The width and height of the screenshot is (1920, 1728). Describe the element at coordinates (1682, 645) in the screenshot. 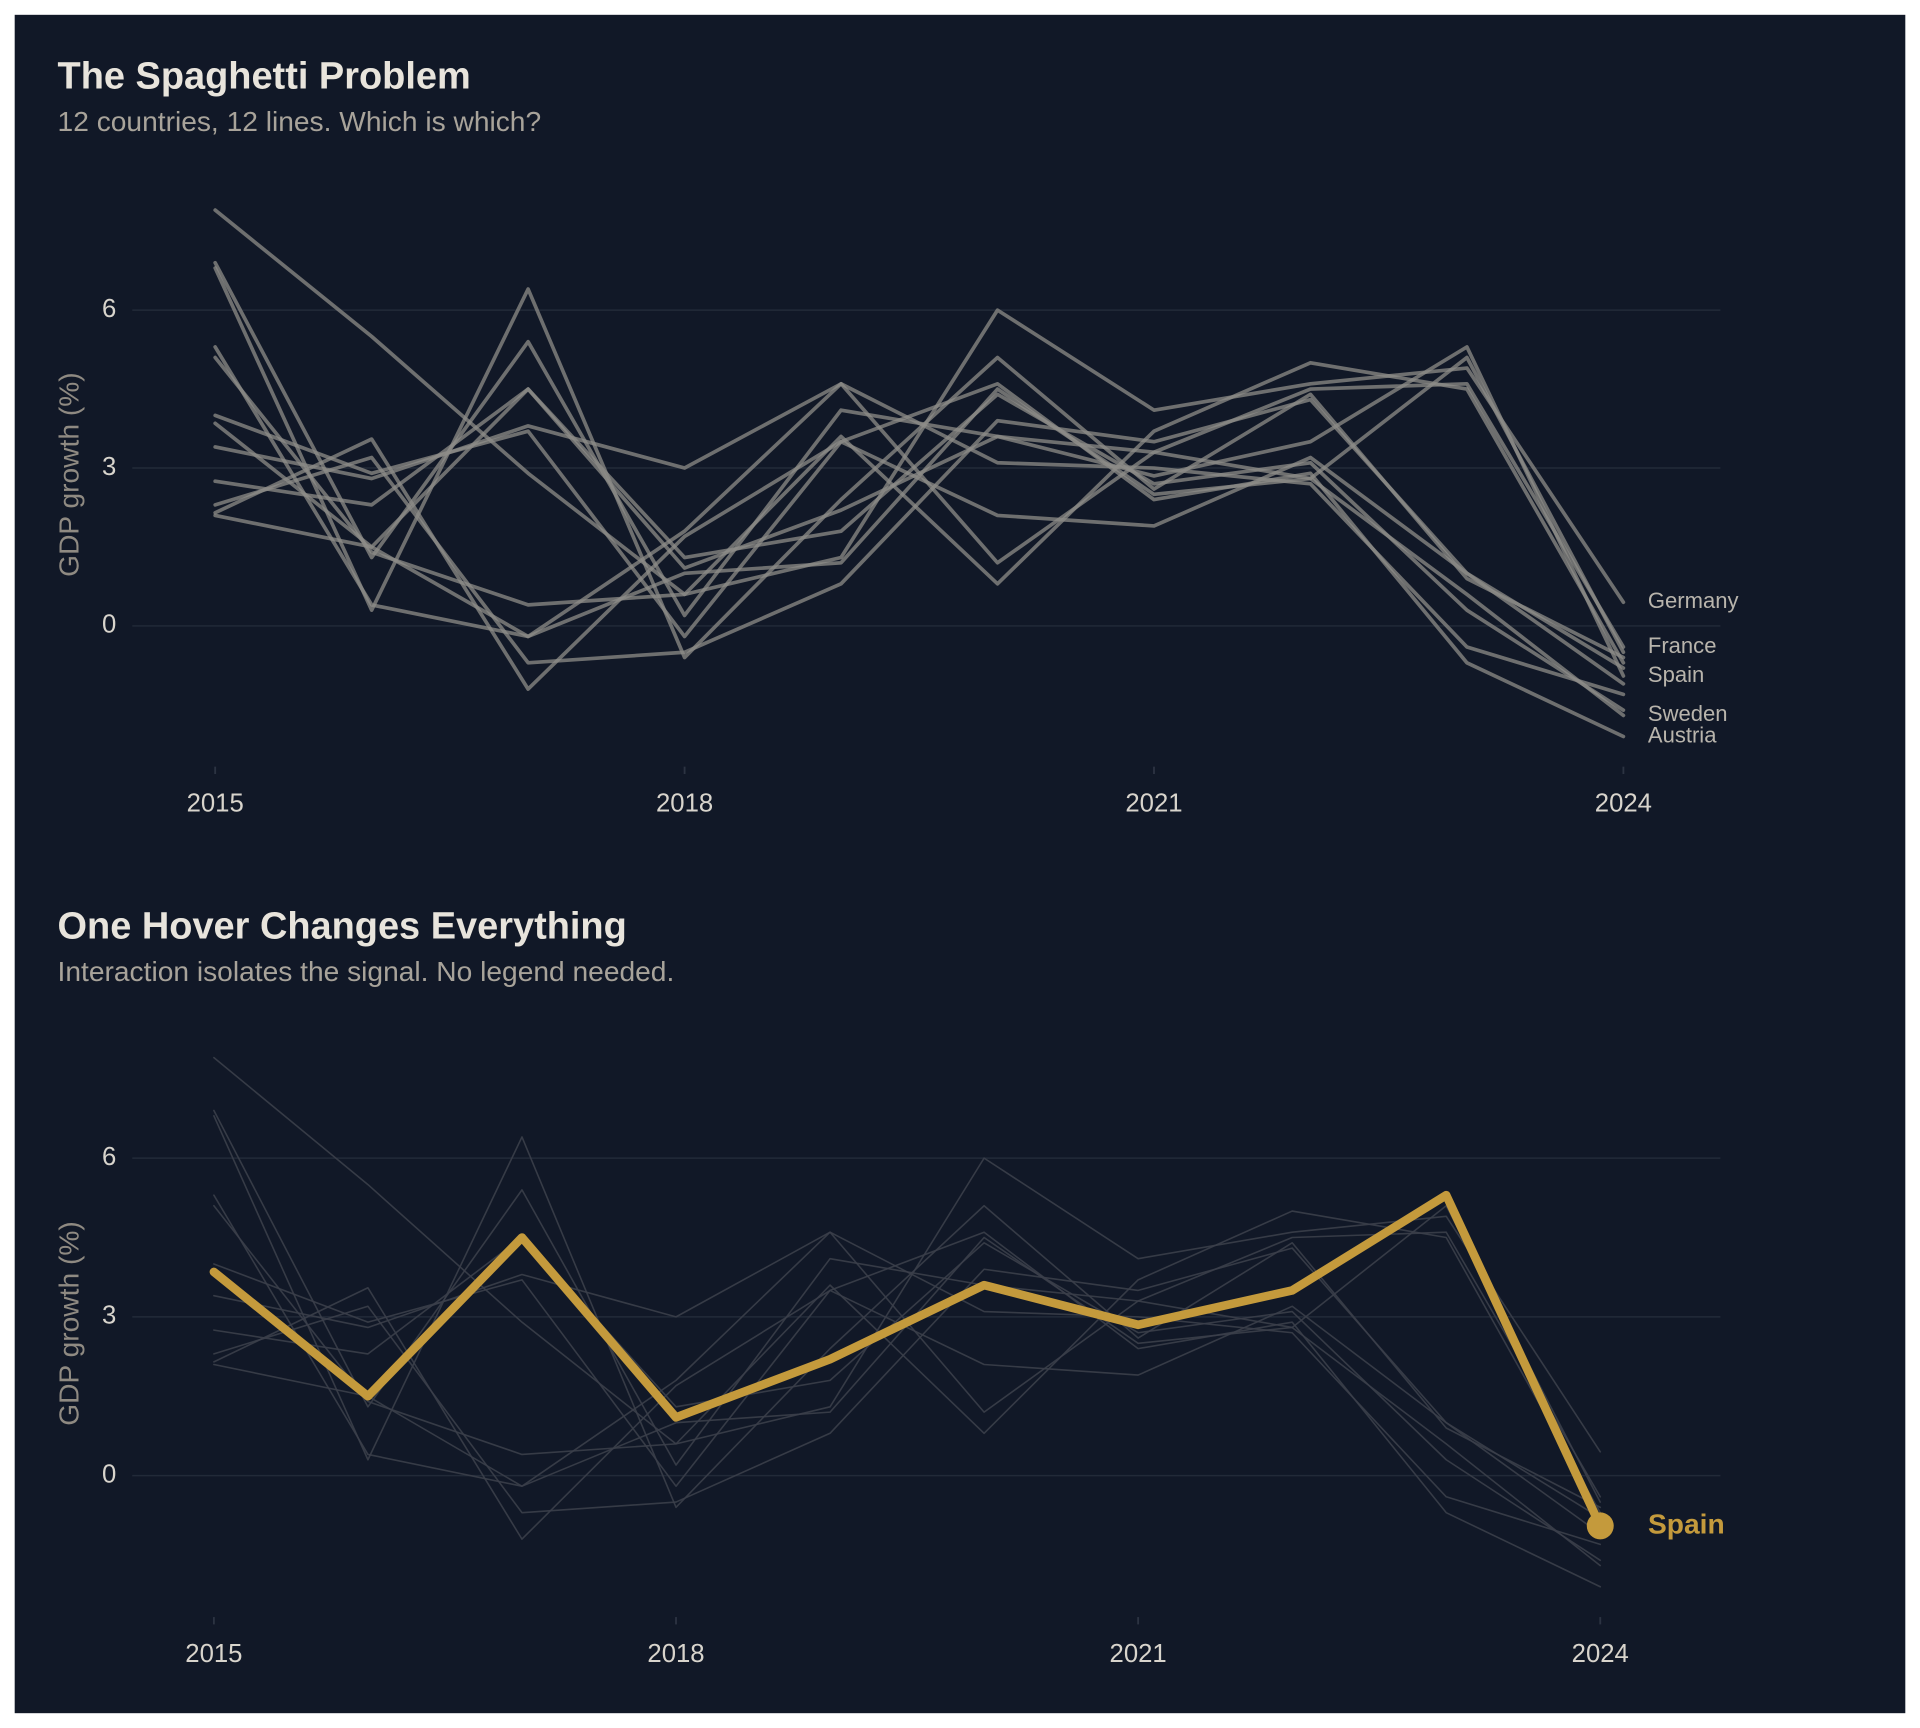

I see `series-label: France` at that location.